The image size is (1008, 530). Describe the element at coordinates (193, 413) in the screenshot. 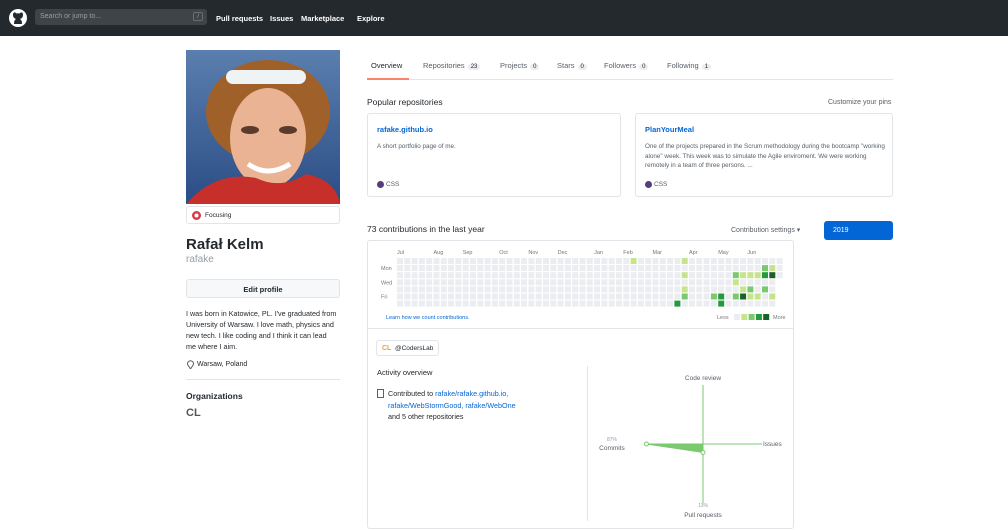

I see `org-logo: CL` at that location.